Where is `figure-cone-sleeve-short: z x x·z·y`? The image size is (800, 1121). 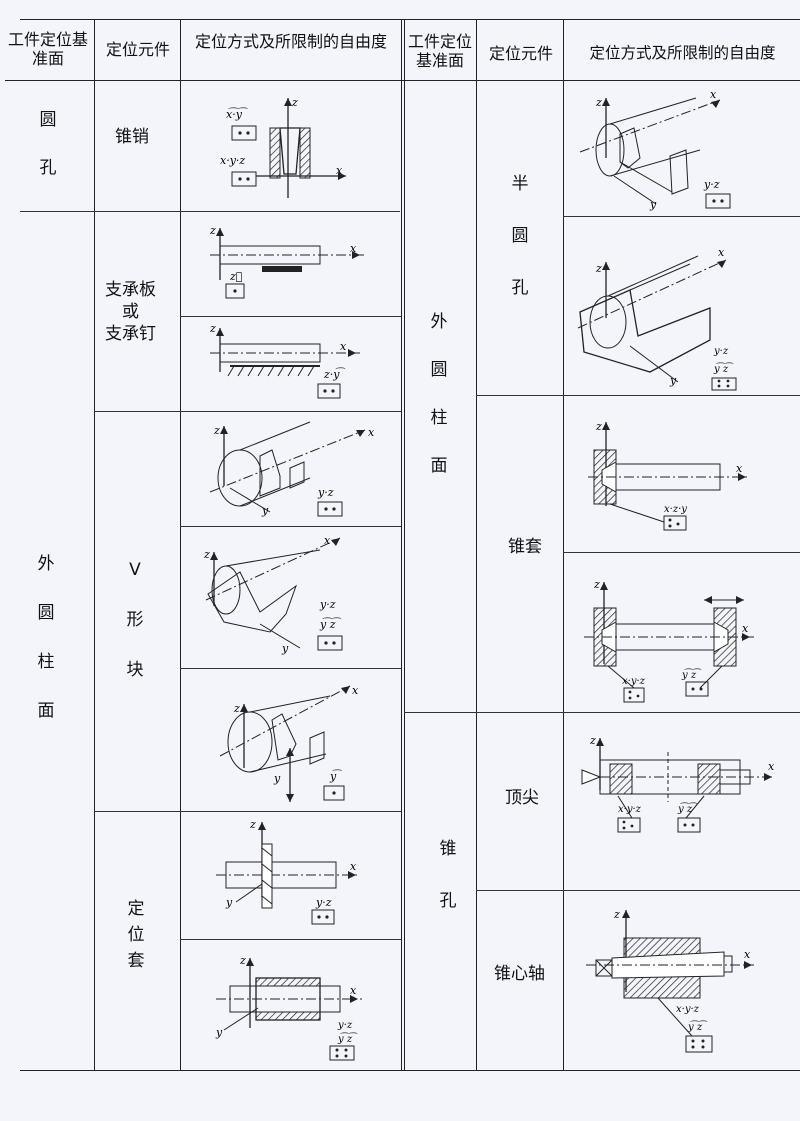 figure-cone-sleeve-short: z x x·z·y is located at coordinates (674, 474).